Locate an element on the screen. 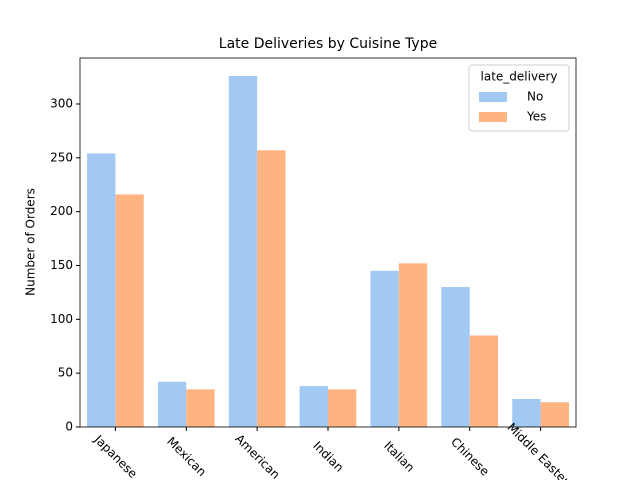  x-tick-label: American is located at coordinates (257, 456).